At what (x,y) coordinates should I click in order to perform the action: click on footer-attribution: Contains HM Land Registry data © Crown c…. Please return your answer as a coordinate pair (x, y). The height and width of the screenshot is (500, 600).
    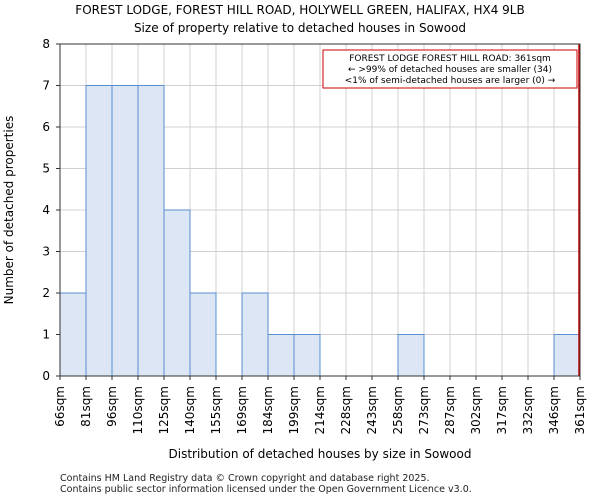
    Looking at the image, I should click on (266, 484).